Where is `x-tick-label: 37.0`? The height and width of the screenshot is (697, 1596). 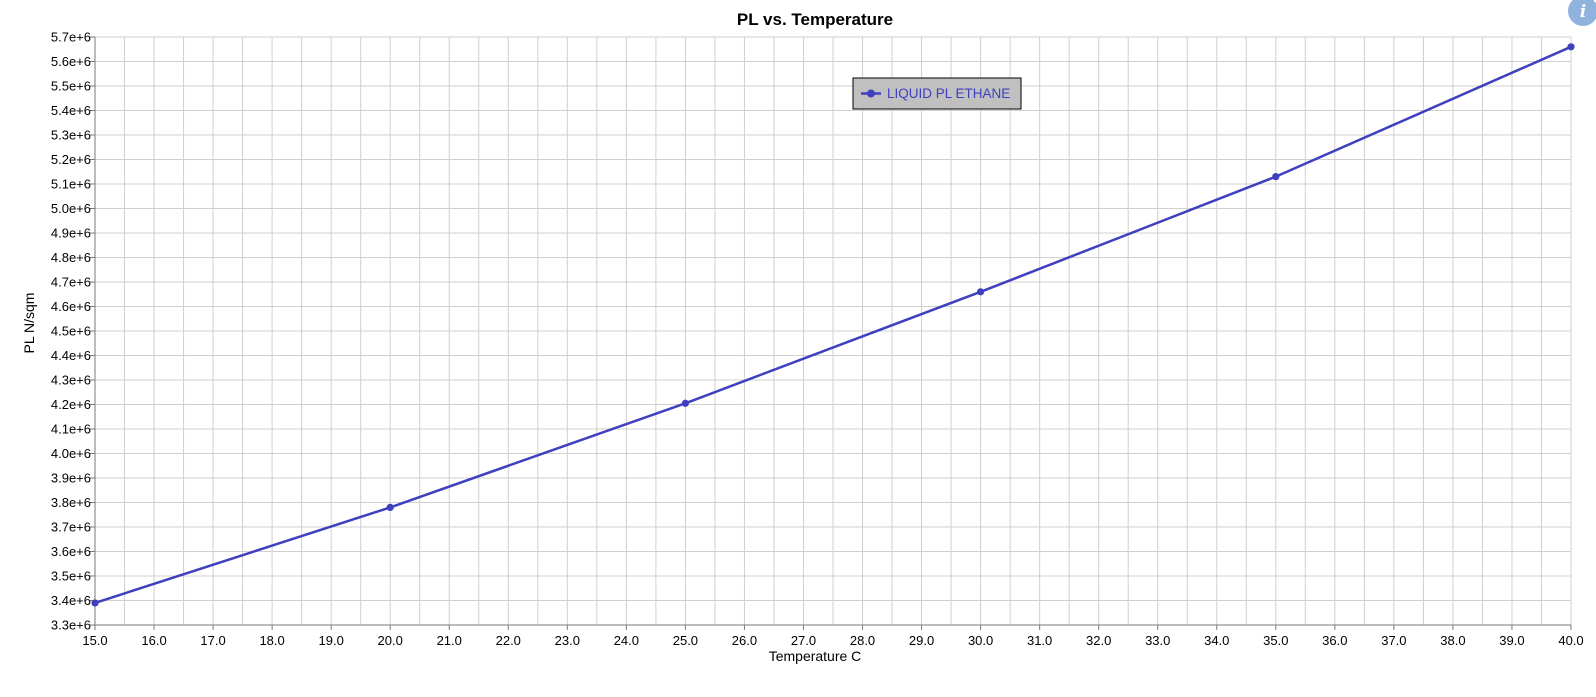
x-tick-label: 37.0 is located at coordinates (1393, 640).